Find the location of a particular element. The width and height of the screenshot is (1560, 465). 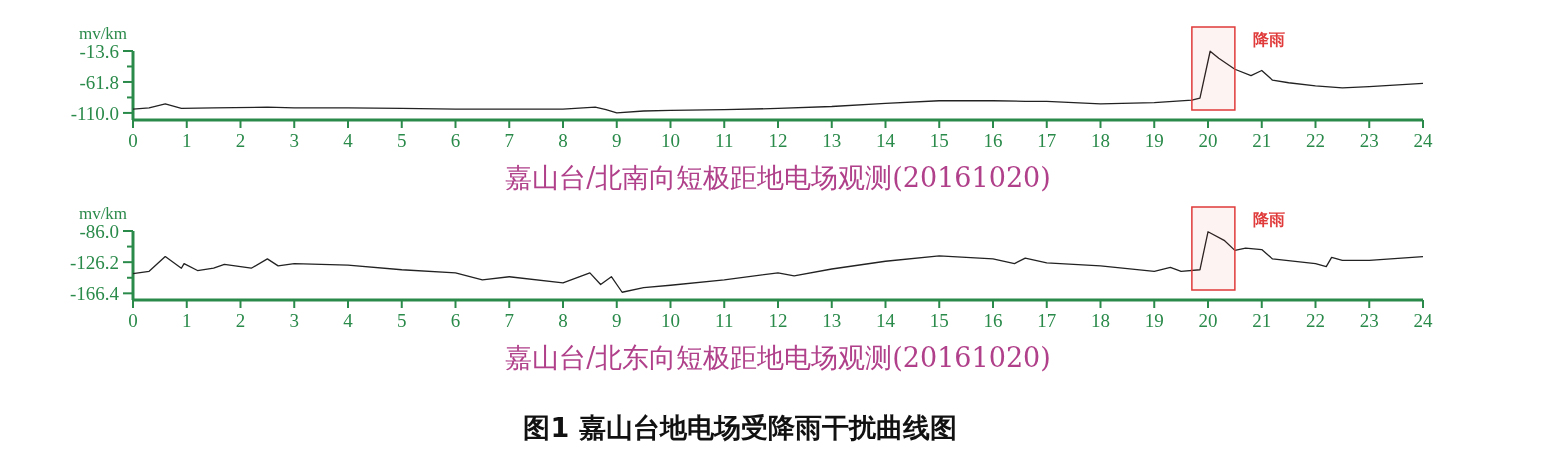

caption: 图1 嘉山台地电场受降雨干扰曲线图 is located at coordinates (740, 427).